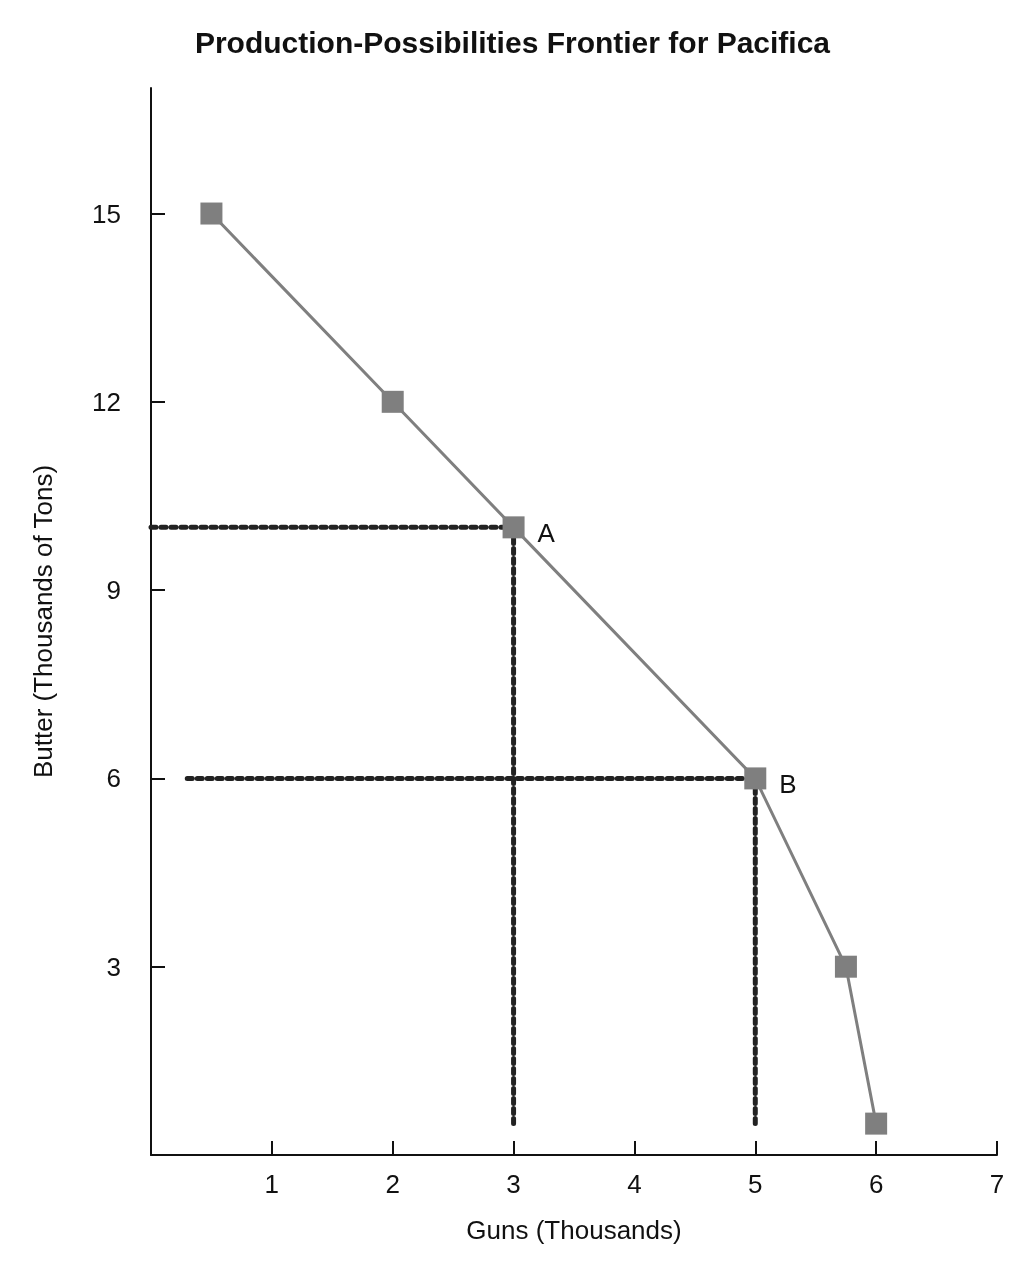 The width and height of the screenshot is (1025, 1282). Describe the element at coordinates (106, 213) in the screenshot. I see `y-tick-label: 15` at that location.